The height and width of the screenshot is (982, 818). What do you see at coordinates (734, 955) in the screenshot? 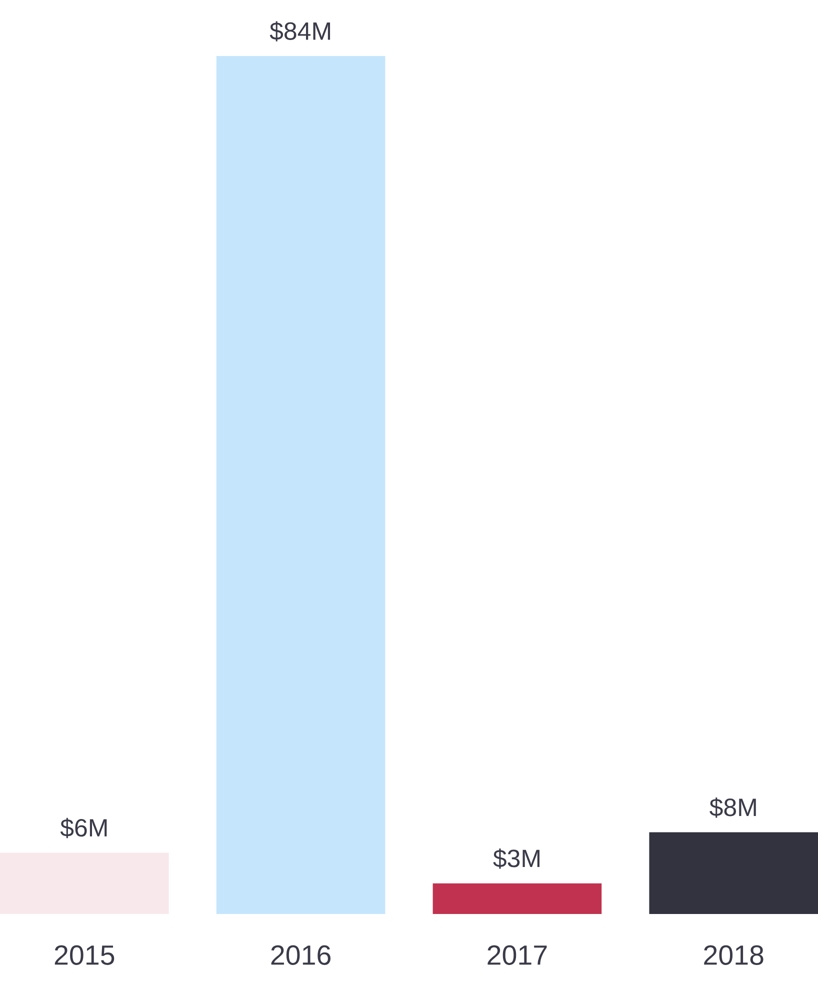
I see `x-tick-label: 2018` at bounding box center [734, 955].